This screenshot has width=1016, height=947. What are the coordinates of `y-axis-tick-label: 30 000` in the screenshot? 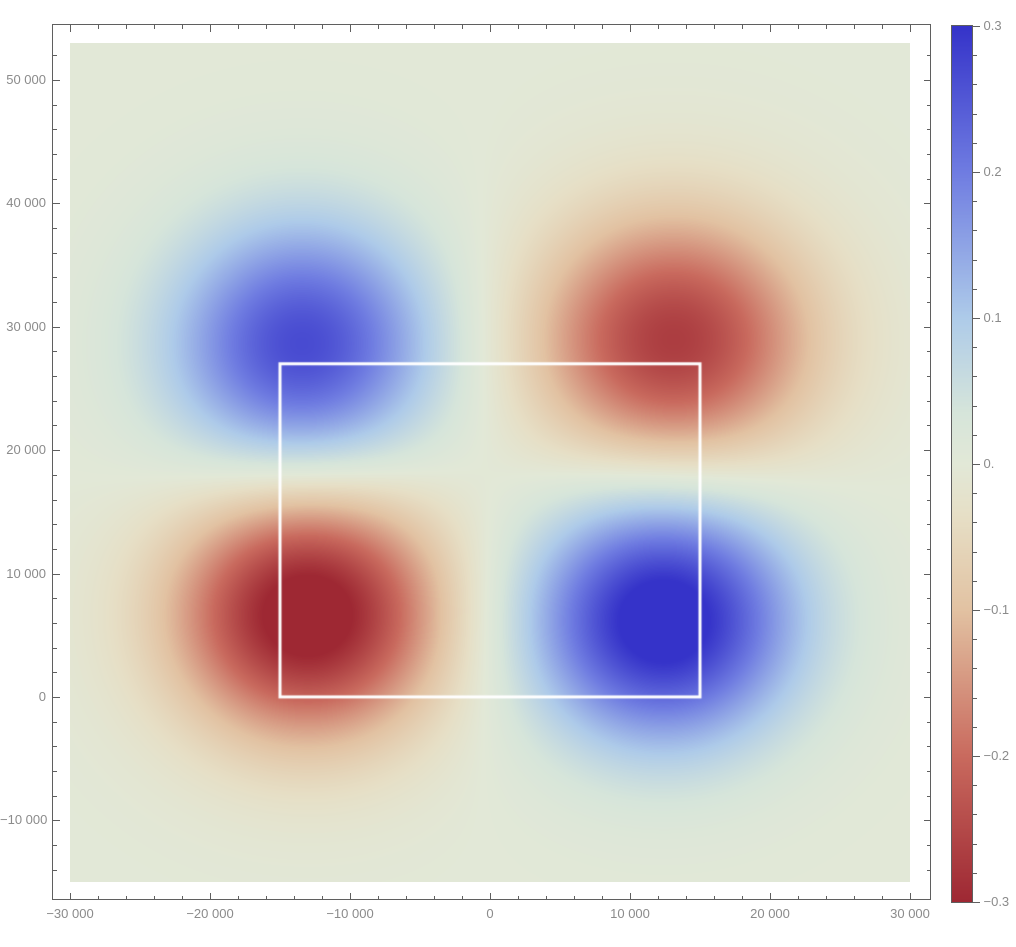 It's located at (26, 326).